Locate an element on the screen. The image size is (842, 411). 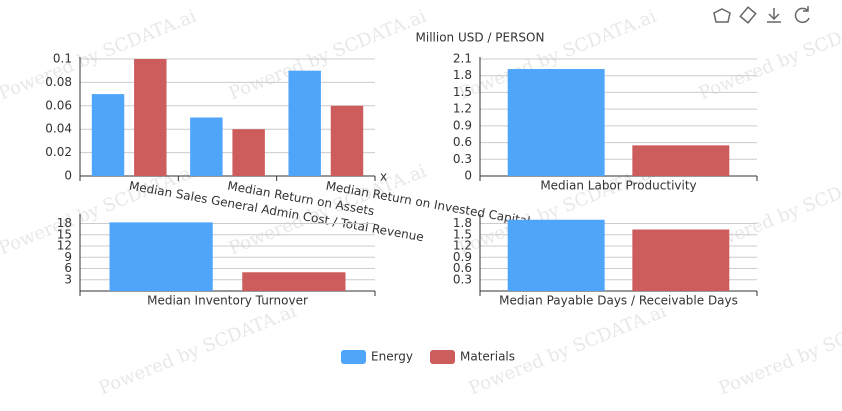
y-axis-title: Million USD / PERSON is located at coordinates (480, 38).